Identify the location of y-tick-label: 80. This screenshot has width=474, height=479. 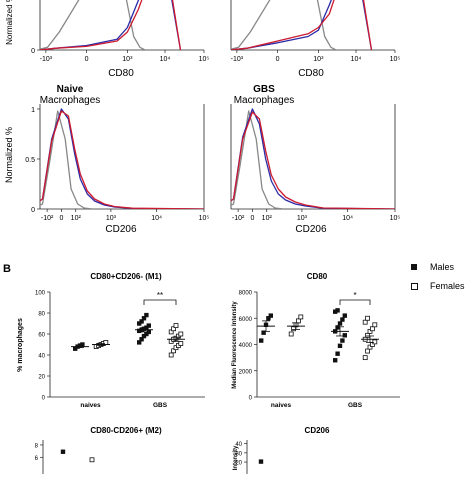
(41, 315).